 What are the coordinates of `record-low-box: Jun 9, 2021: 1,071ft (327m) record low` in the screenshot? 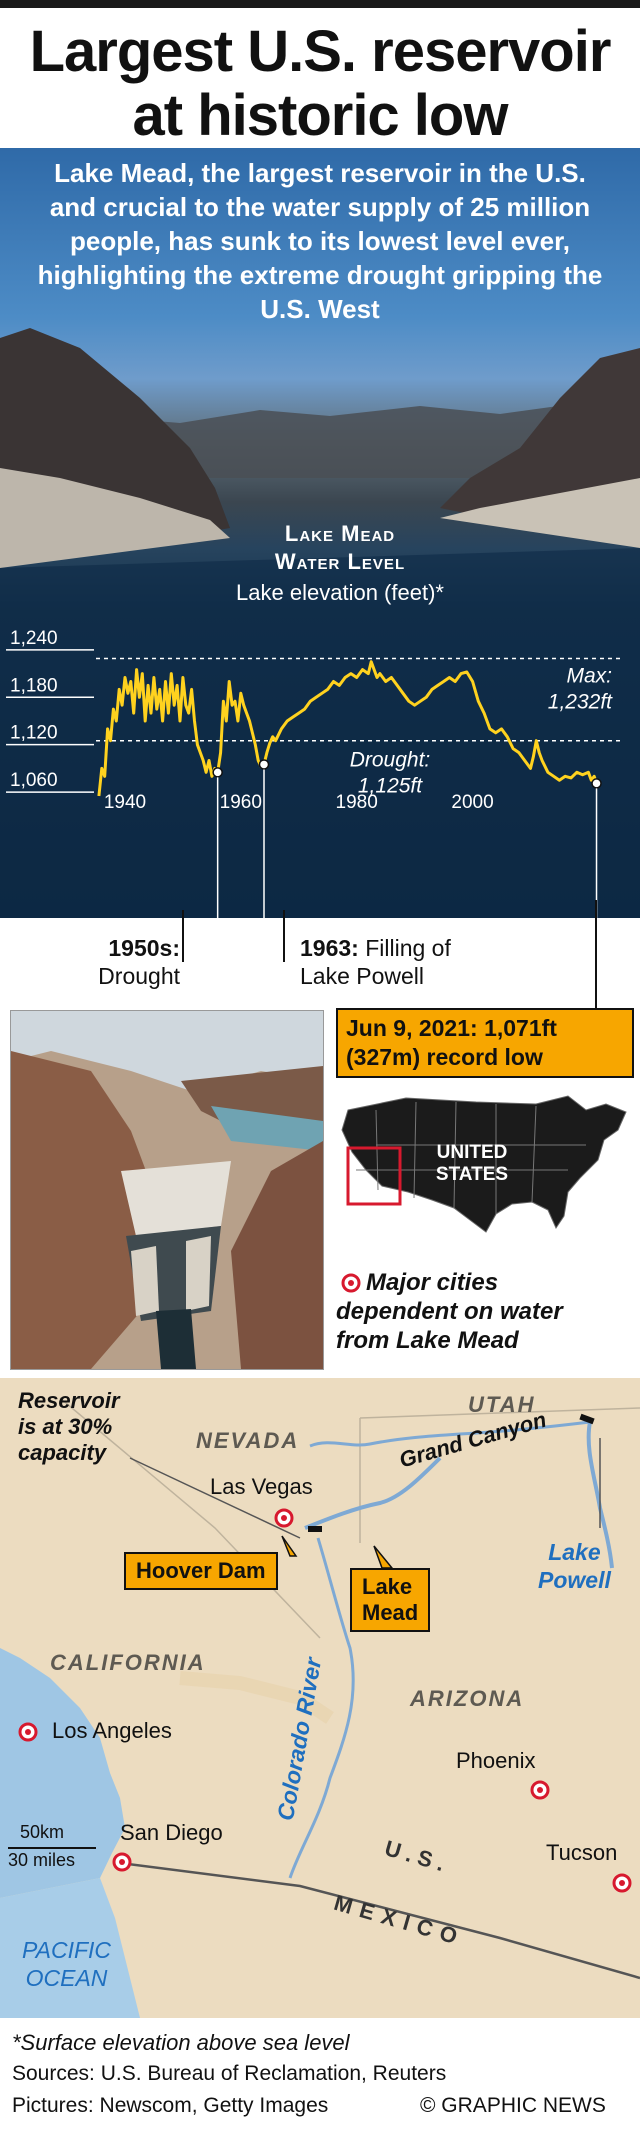 It's located at (485, 1043).